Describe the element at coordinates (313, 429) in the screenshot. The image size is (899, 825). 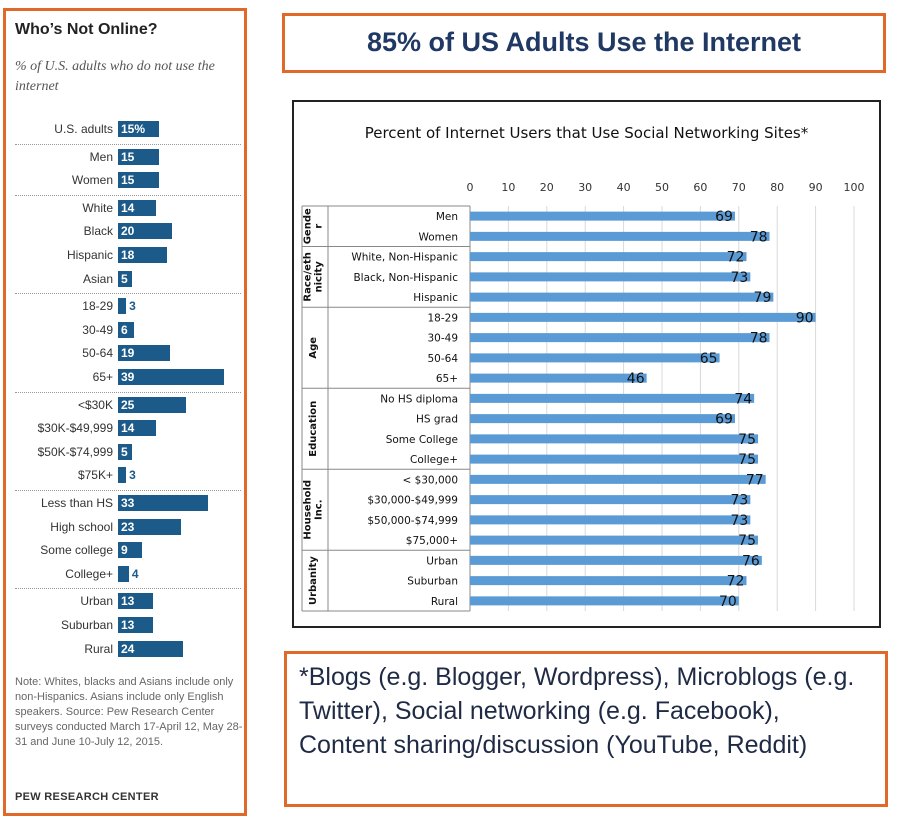
I see `group-label: Education` at that location.